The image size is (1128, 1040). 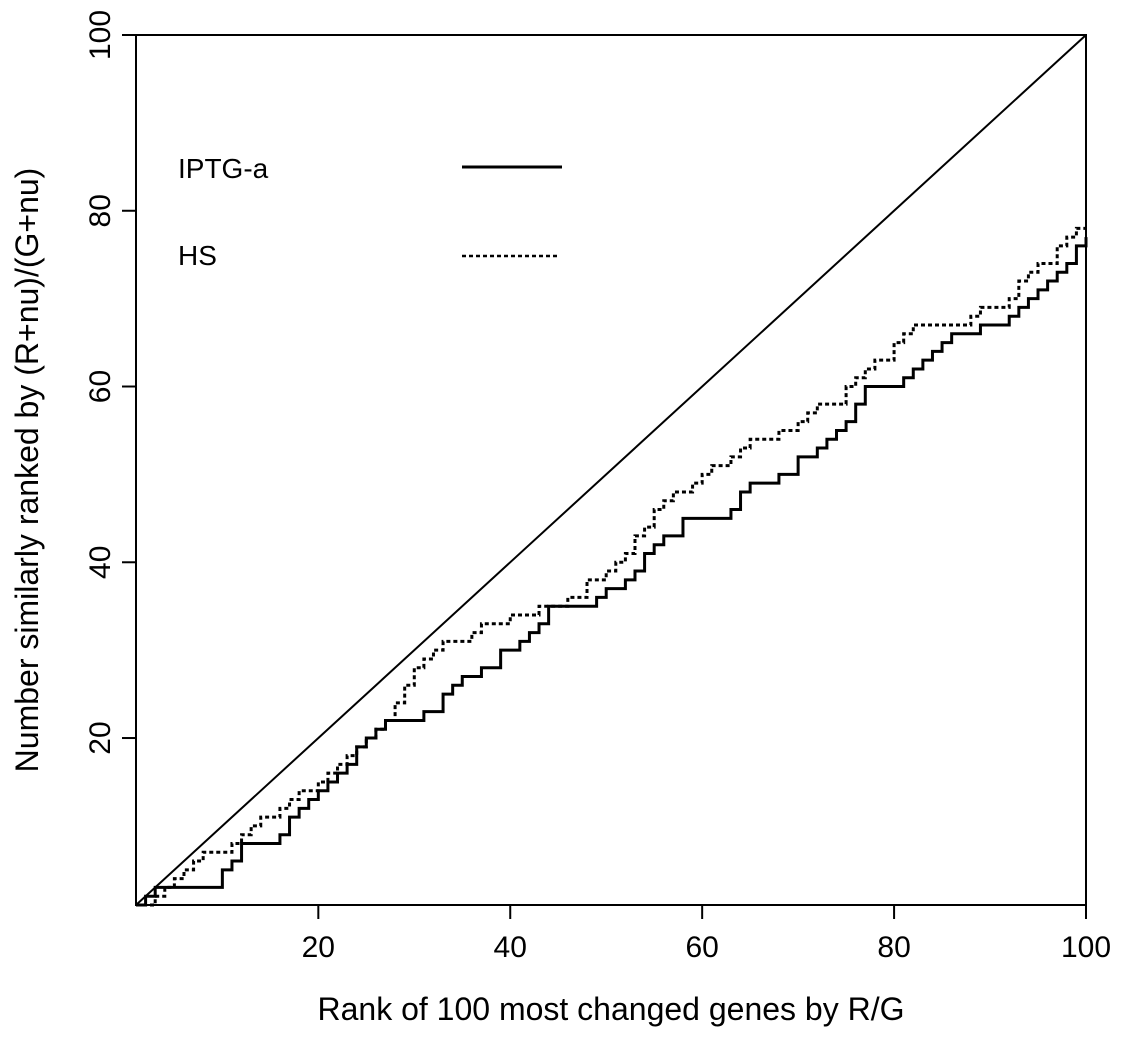 I want to click on y-tick-label: 40, so click(x=100, y=562).